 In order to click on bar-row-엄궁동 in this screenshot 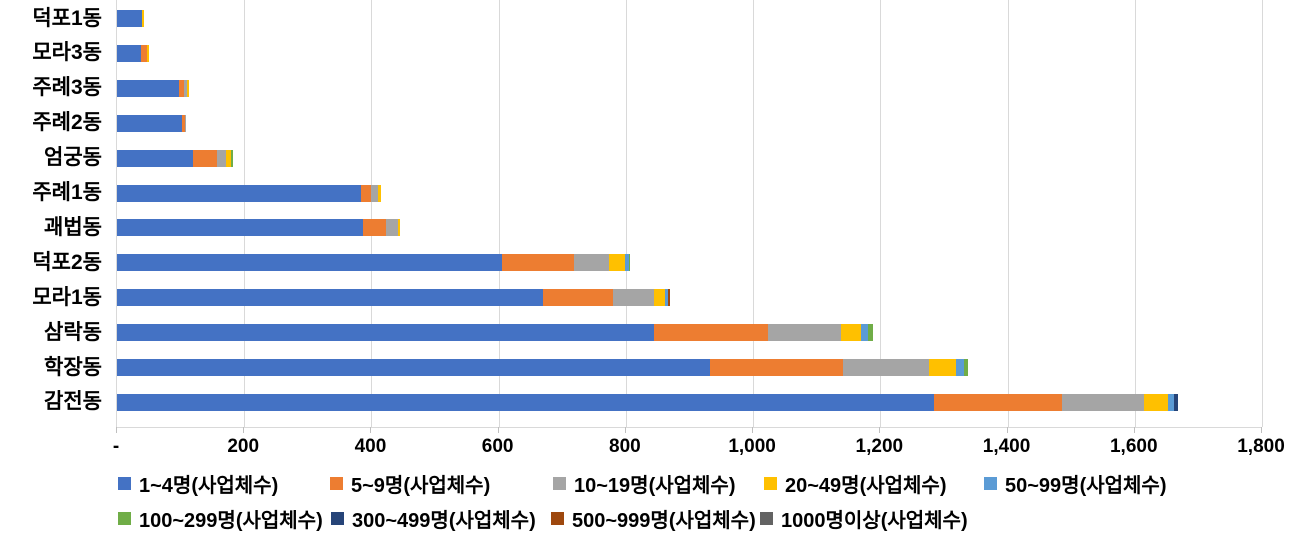, I will do `click(175, 158)`.